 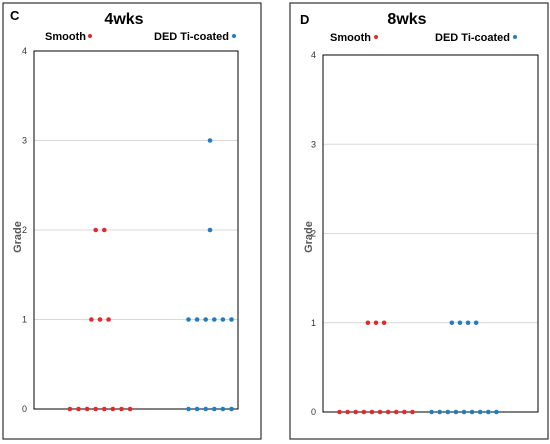 What do you see at coordinates (123, 19) in the screenshot?
I see `chart-title: 4wks` at bounding box center [123, 19].